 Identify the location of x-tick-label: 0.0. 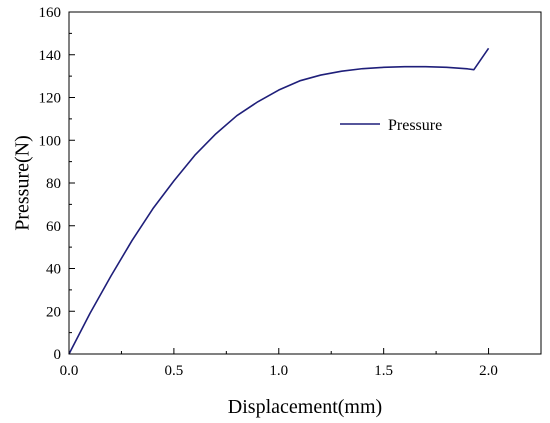
(69, 371).